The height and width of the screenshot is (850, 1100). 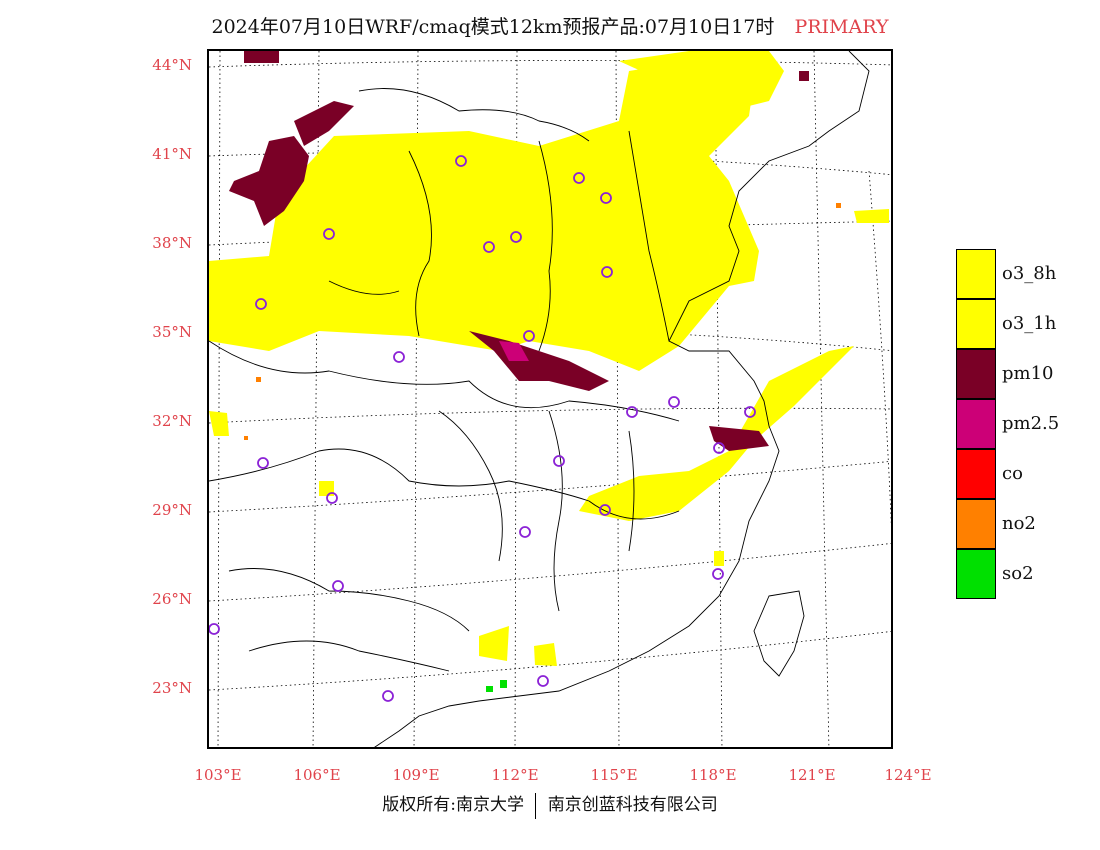 I want to click on lon-label-118: 118°E, so click(x=713, y=775).